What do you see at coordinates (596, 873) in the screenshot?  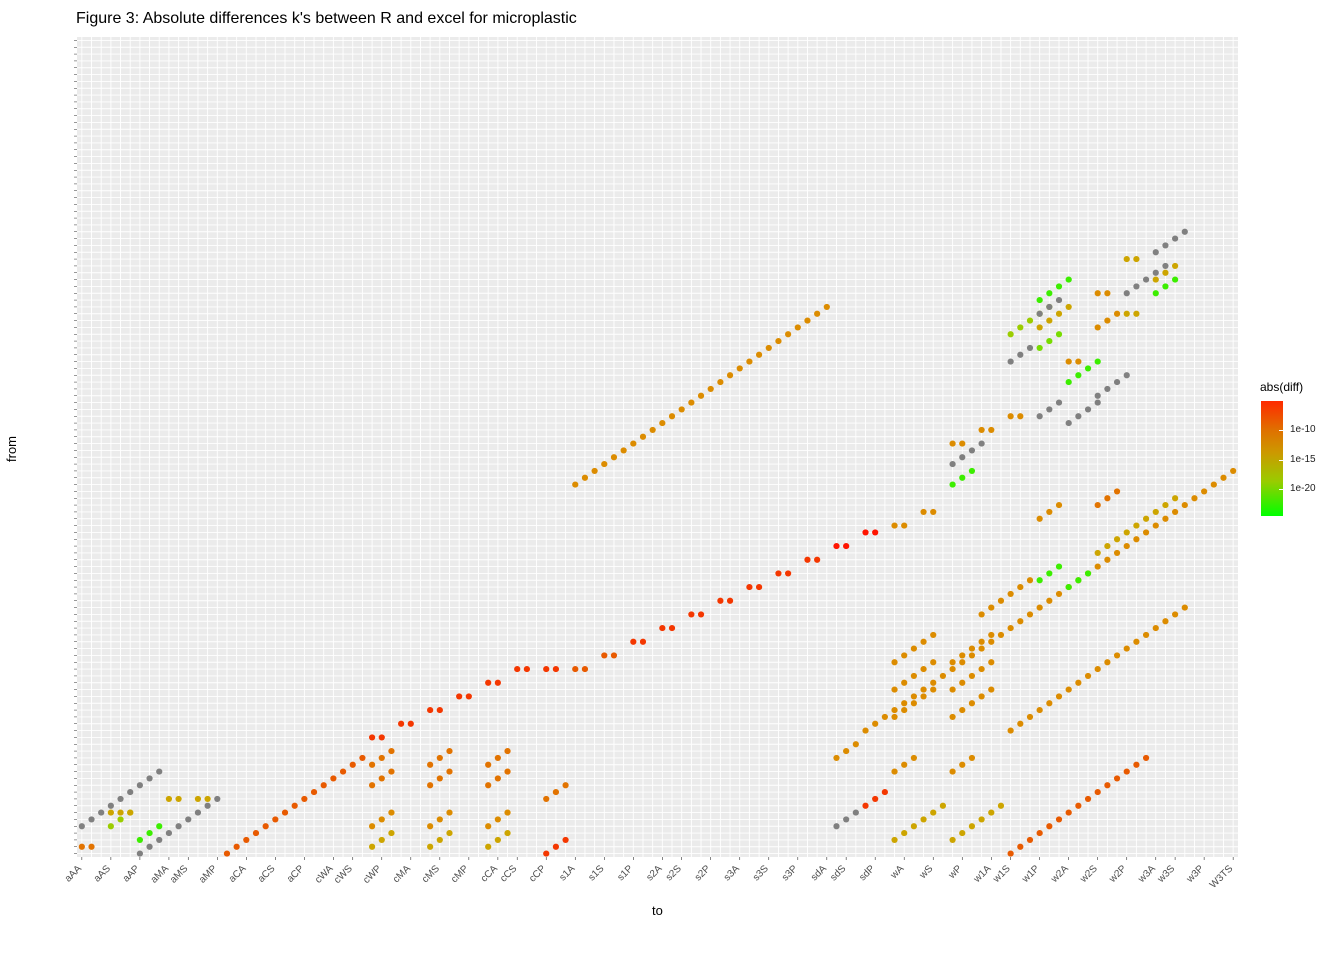 I see `x-tick-label: s1S` at bounding box center [596, 873].